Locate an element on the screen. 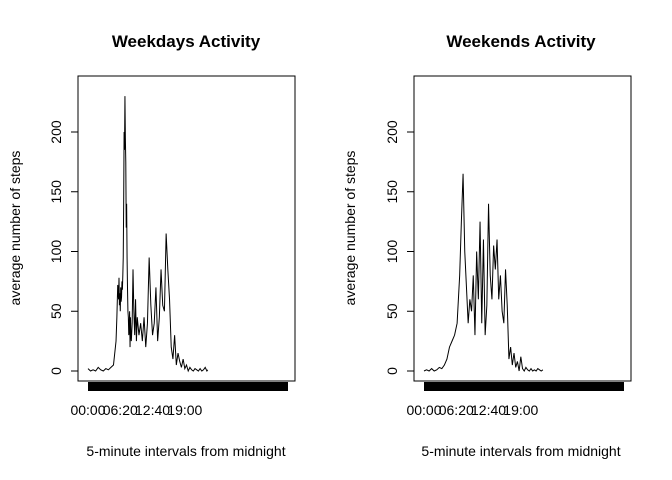 This screenshot has height=480, width=672. chart-title: Weekends Activity is located at coordinates (521, 41).